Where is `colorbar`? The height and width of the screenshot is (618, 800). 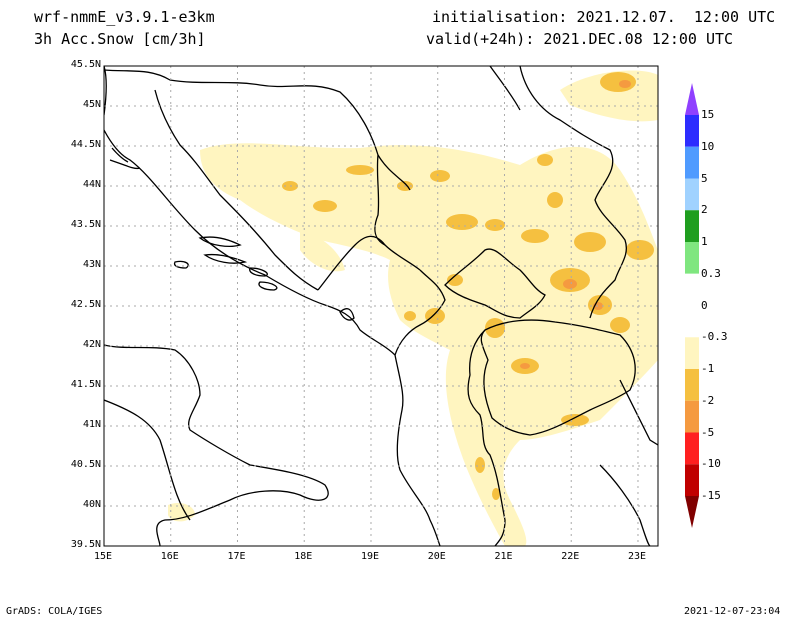
colorbar is located at coordinates (692, 305).